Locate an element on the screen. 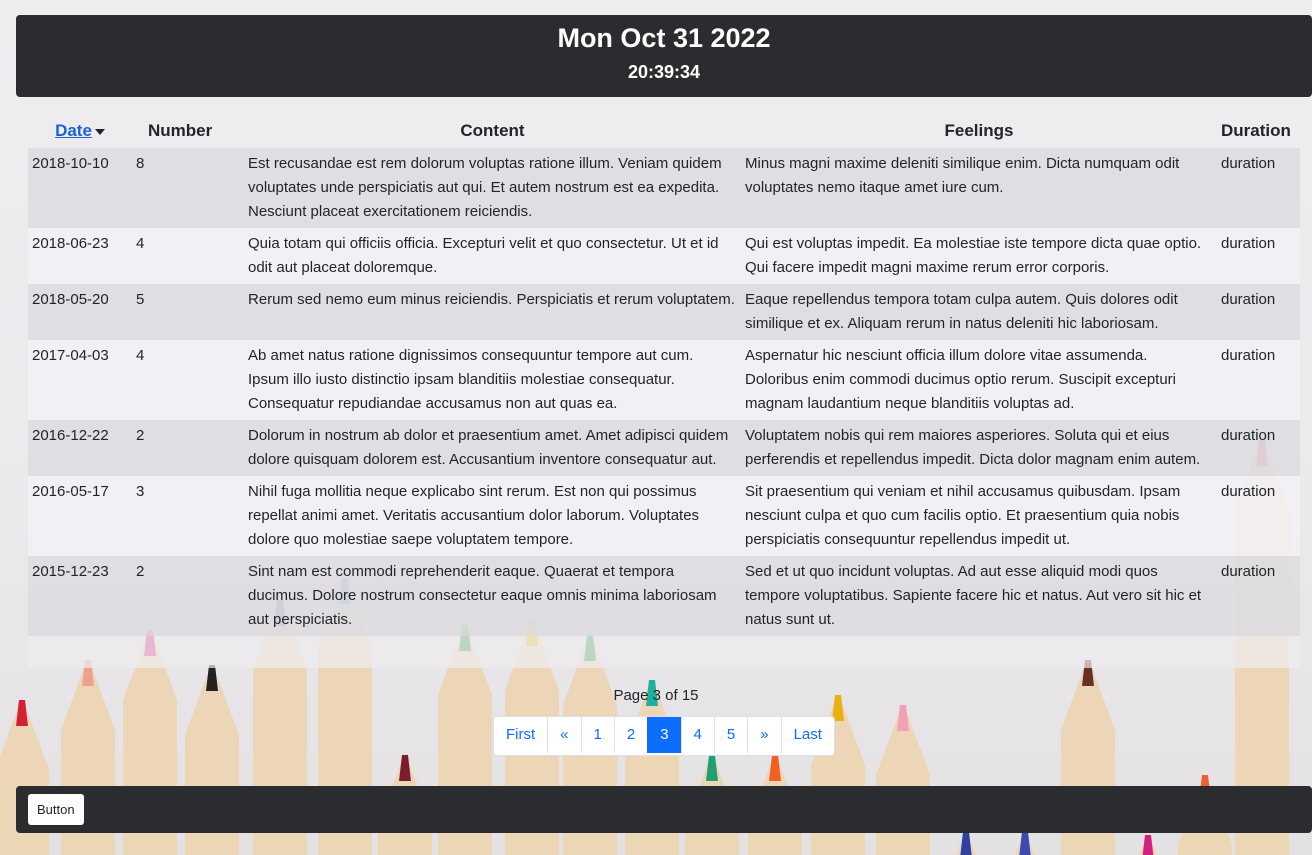  cell-date: 2016-05-17 is located at coordinates (80, 516).